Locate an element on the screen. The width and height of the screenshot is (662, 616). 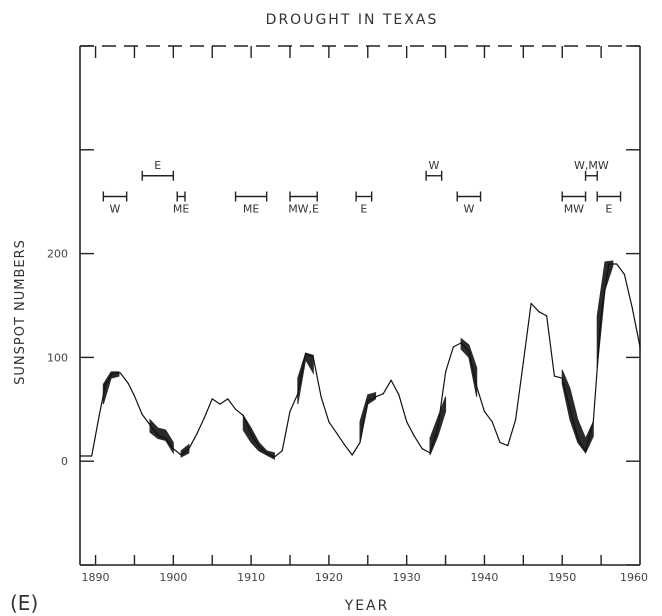
x-tick-label: 1930 is located at coordinates (407, 577).